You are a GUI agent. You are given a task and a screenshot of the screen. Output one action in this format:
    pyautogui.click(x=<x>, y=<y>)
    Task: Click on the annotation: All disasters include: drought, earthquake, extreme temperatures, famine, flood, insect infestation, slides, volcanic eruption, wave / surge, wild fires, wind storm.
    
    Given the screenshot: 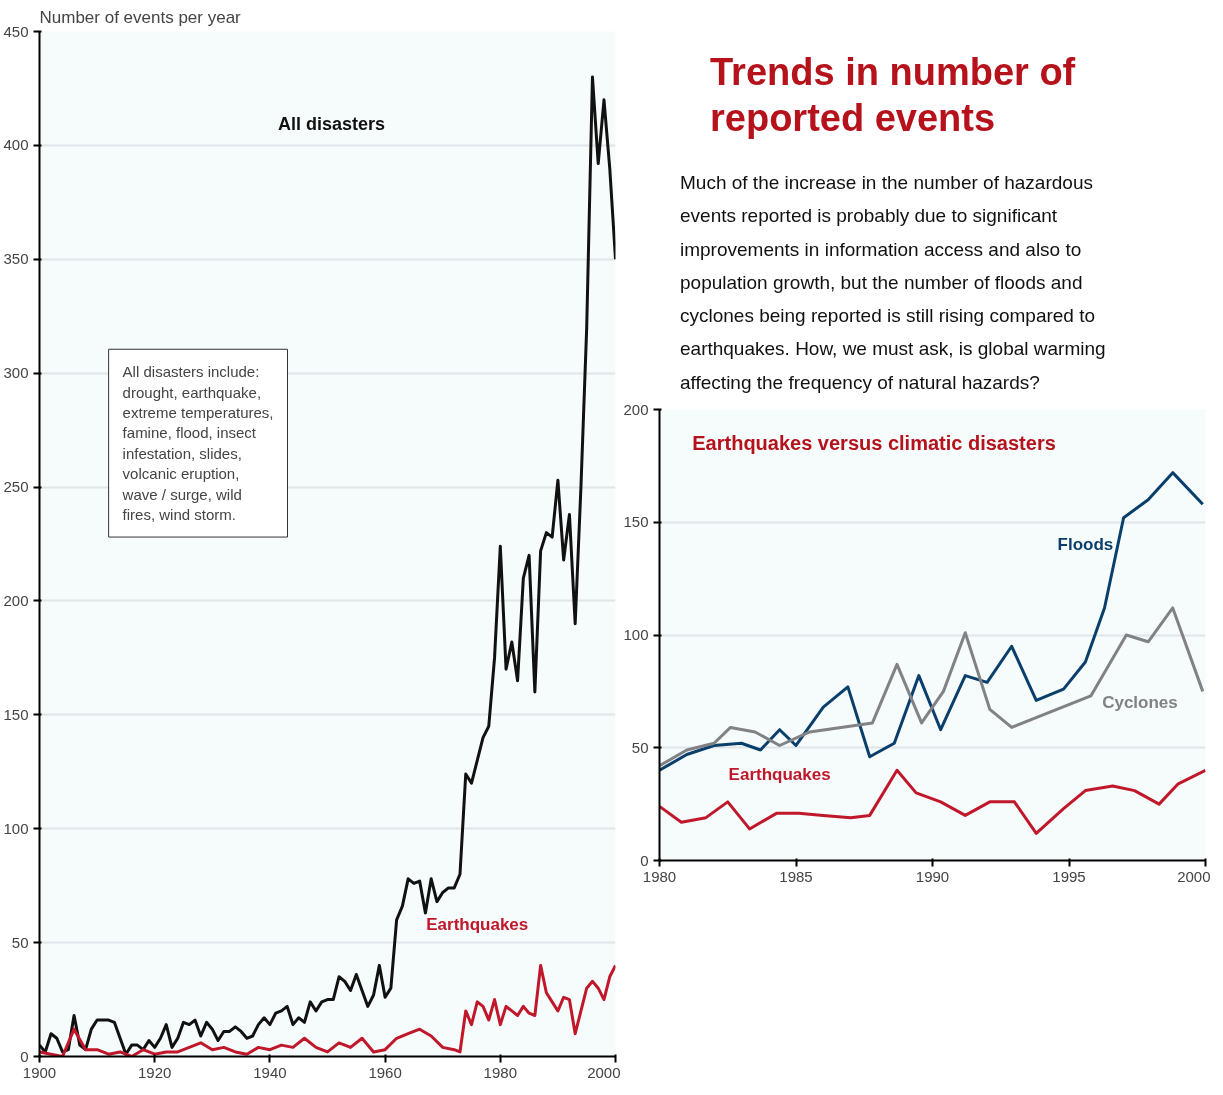 What is the action you would take?
    pyautogui.click(x=197, y=443)
    